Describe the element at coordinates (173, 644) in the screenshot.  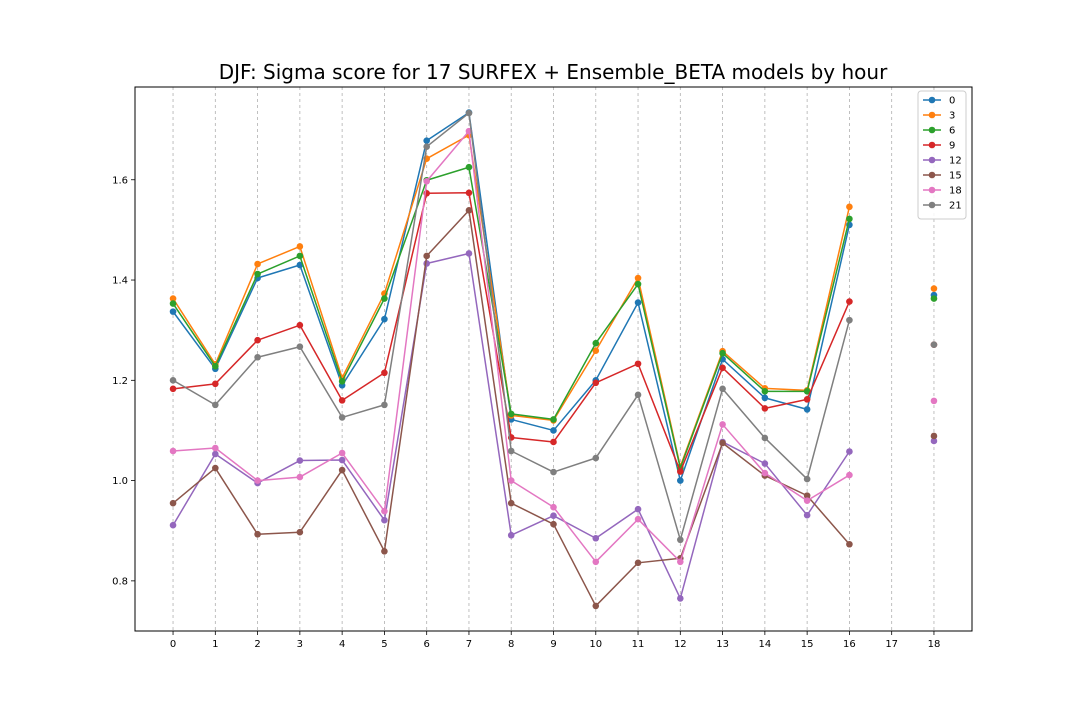
I see `x-tick-label: 0` at that location.